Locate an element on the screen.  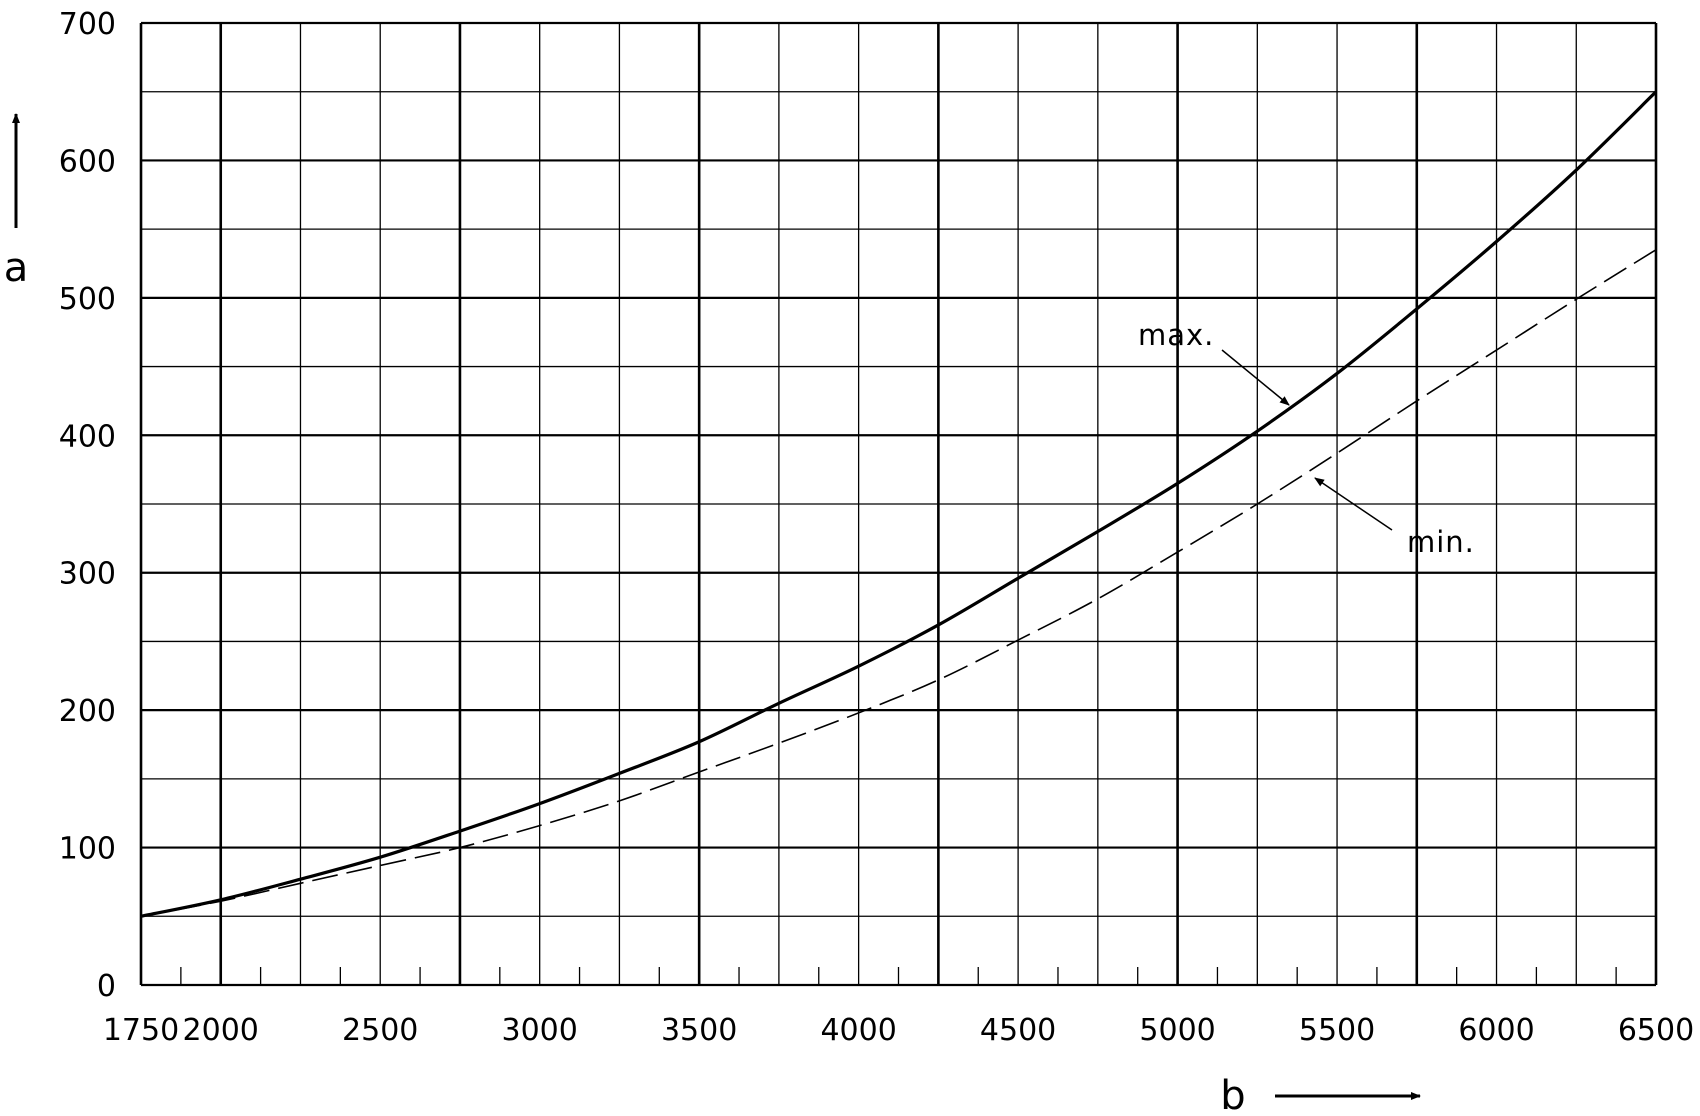
max-annotation-leader is located at coordinates (1255, 377).